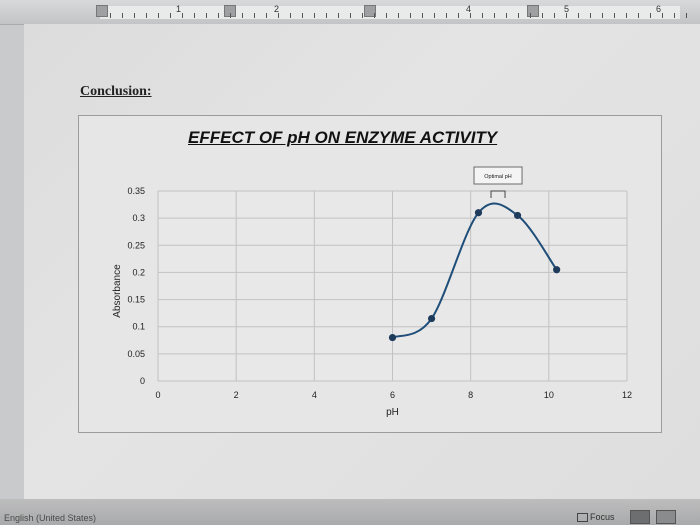  Describe the element at coordinates (277, 9) in the screenshot. I see `ruler-number: 2` at that location.